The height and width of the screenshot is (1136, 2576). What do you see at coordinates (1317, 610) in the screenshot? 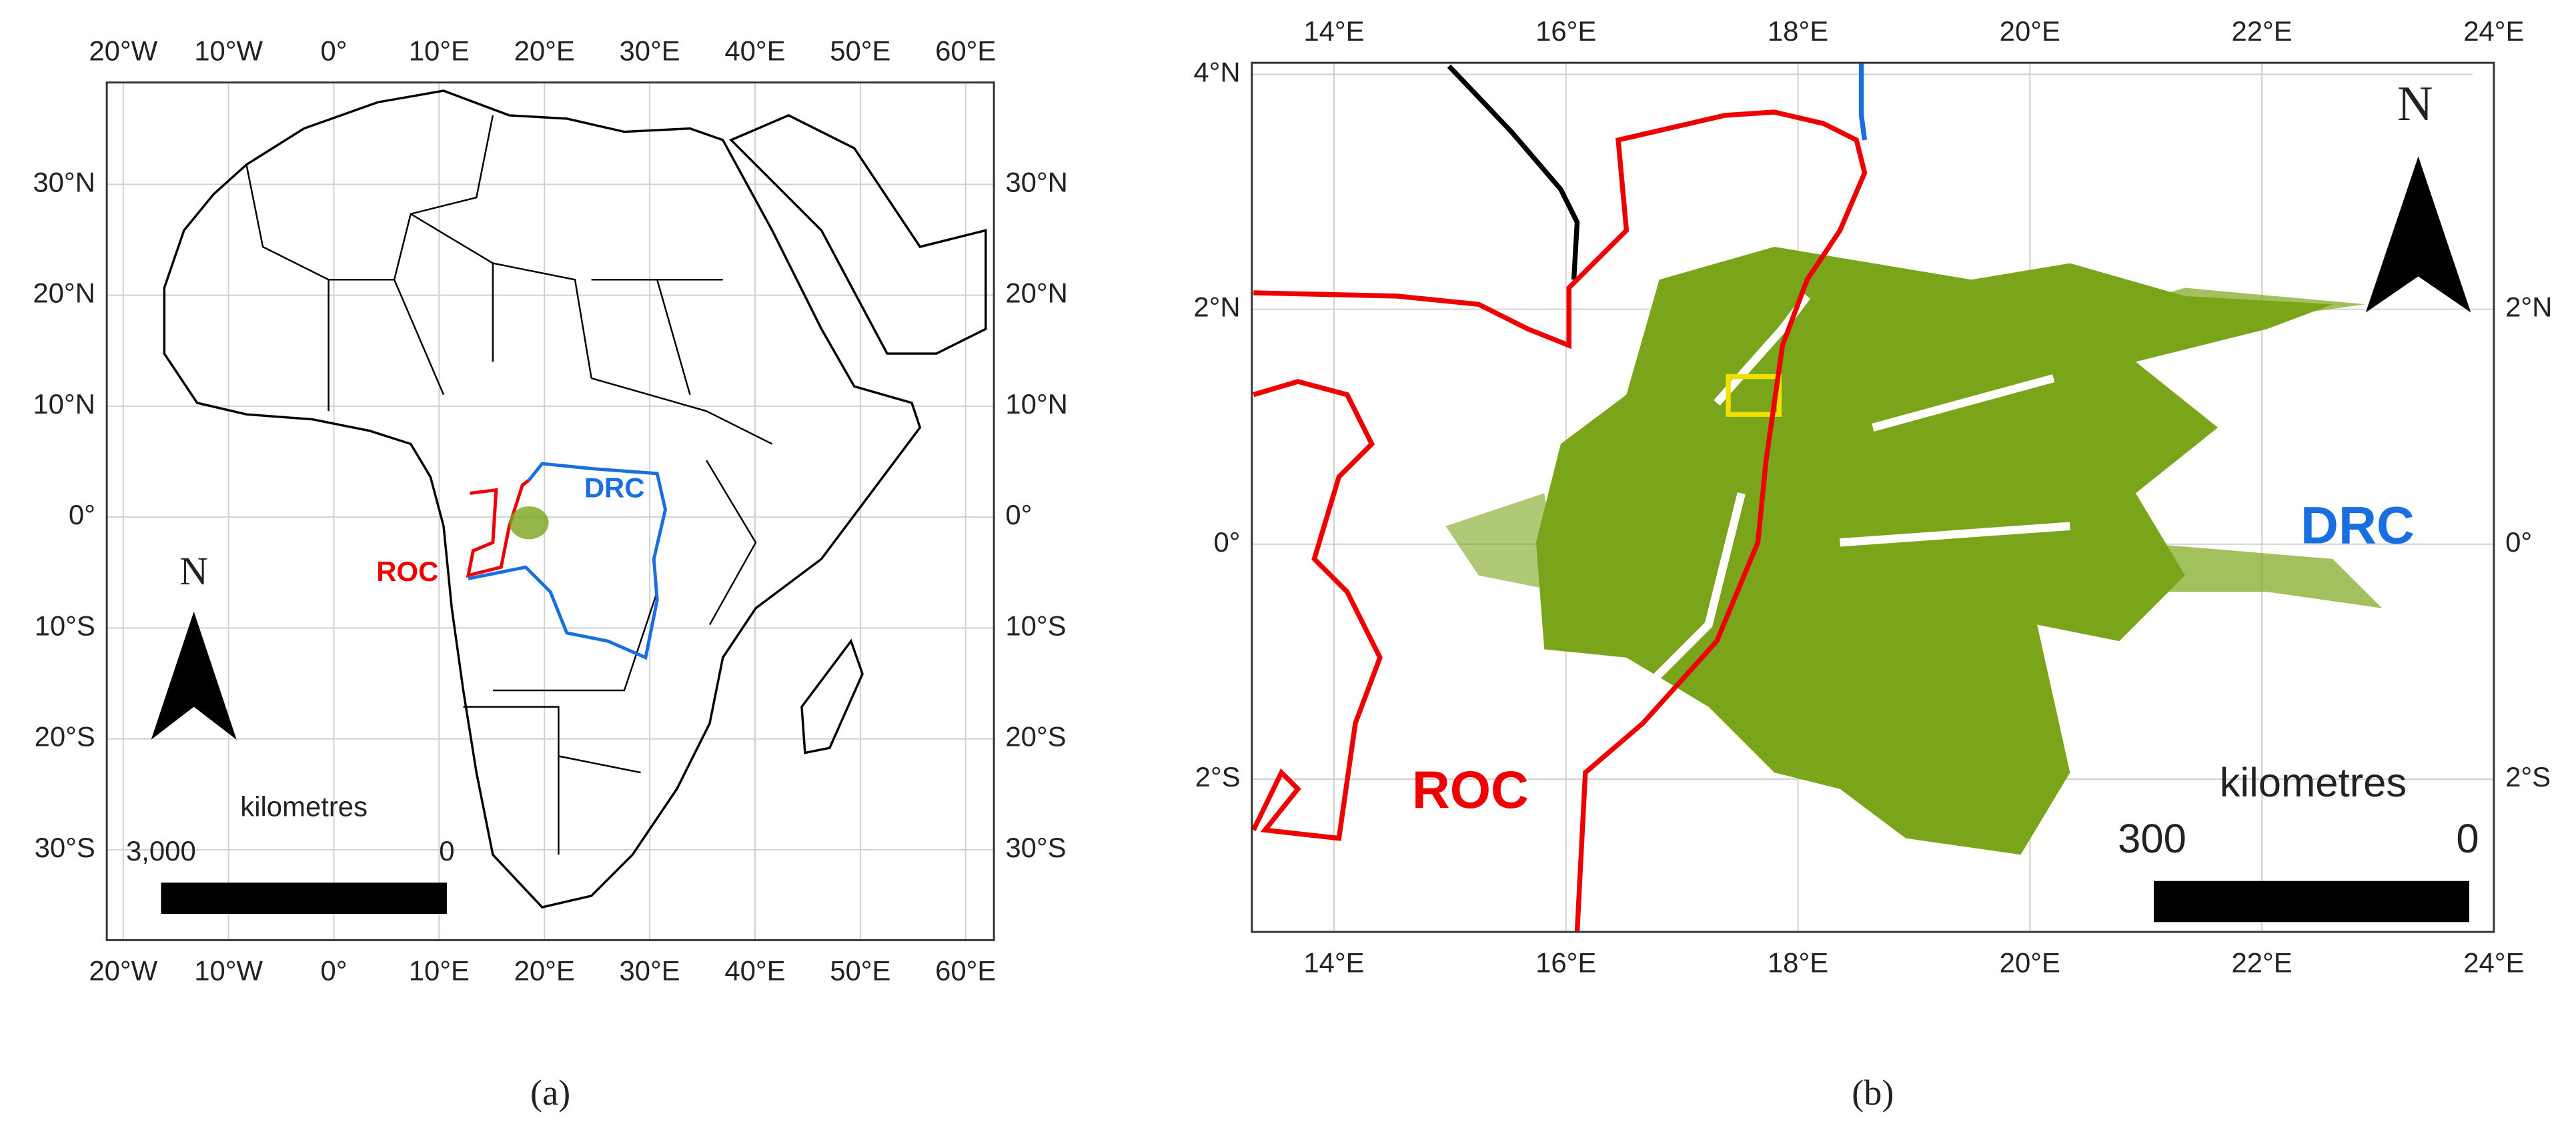
I see `roc-border-west` at bounding box center [1317, 610].